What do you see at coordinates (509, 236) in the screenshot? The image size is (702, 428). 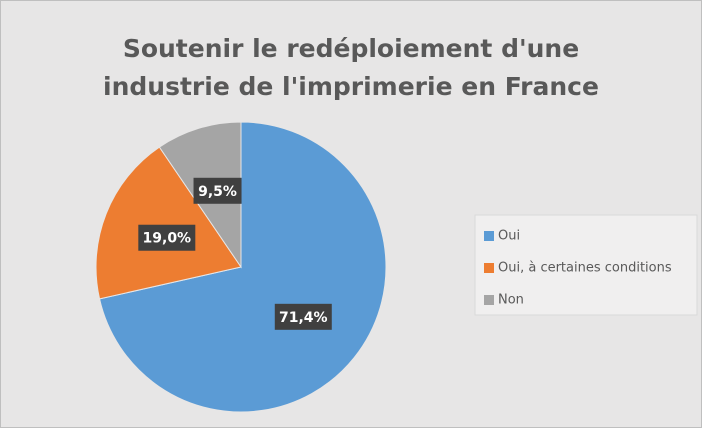 I see `legend-label: Oui` at bounding box center [509, 236].